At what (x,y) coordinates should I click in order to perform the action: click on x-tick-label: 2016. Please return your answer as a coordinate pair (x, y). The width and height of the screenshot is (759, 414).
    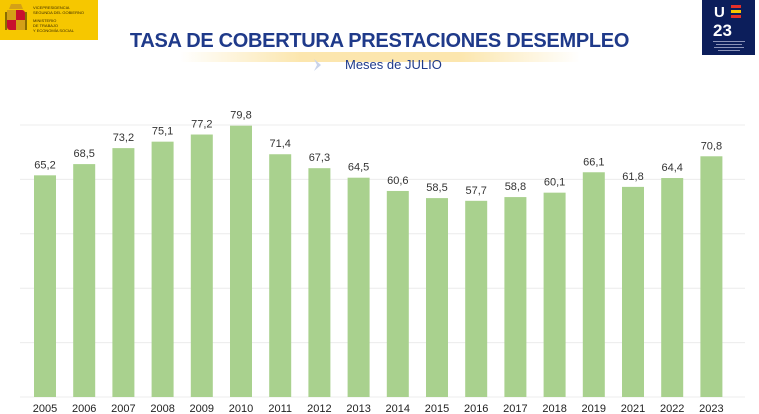
    Looking at the image, I should click on (476, 408).